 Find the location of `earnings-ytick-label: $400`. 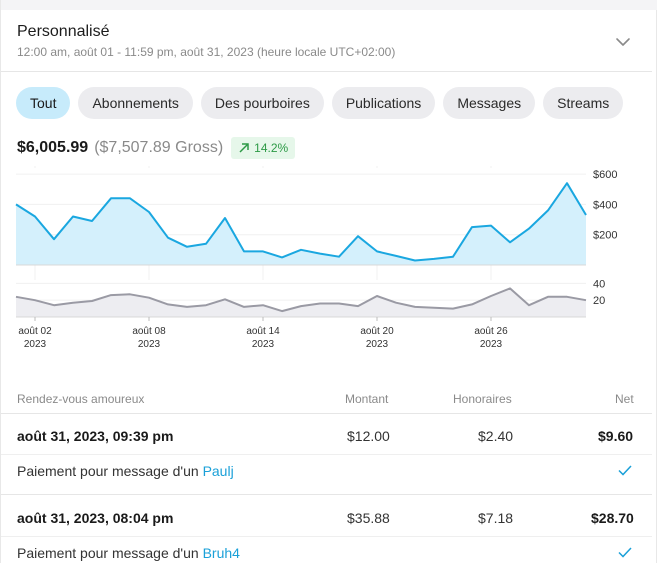

earnings-ytick-label: $400 is located at coordinates (605, 205).